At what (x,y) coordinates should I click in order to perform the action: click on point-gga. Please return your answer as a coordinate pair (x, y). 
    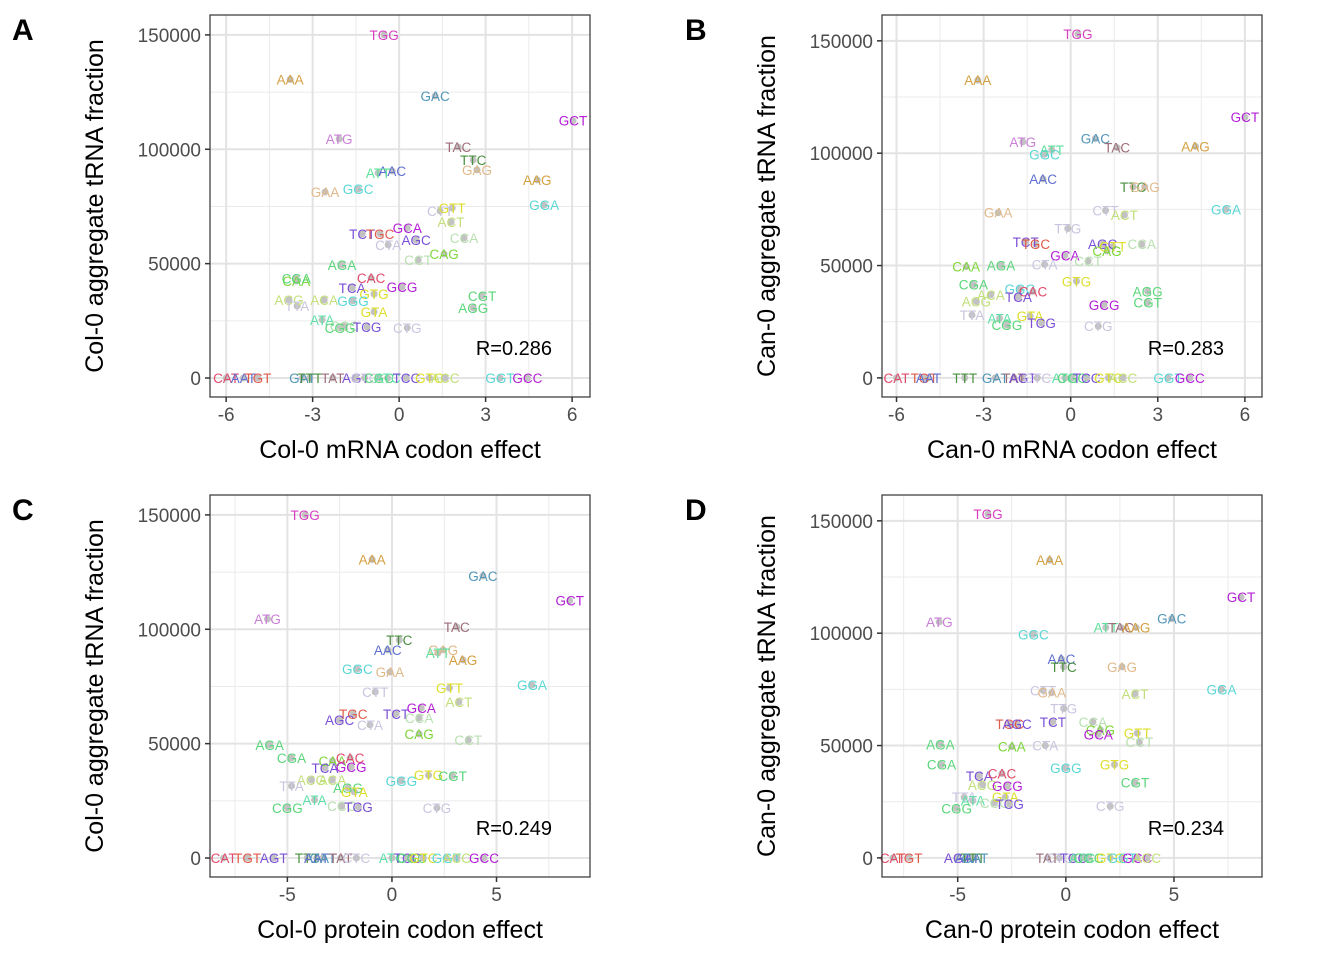
    Looking at the image, I should click on (1226, 209).